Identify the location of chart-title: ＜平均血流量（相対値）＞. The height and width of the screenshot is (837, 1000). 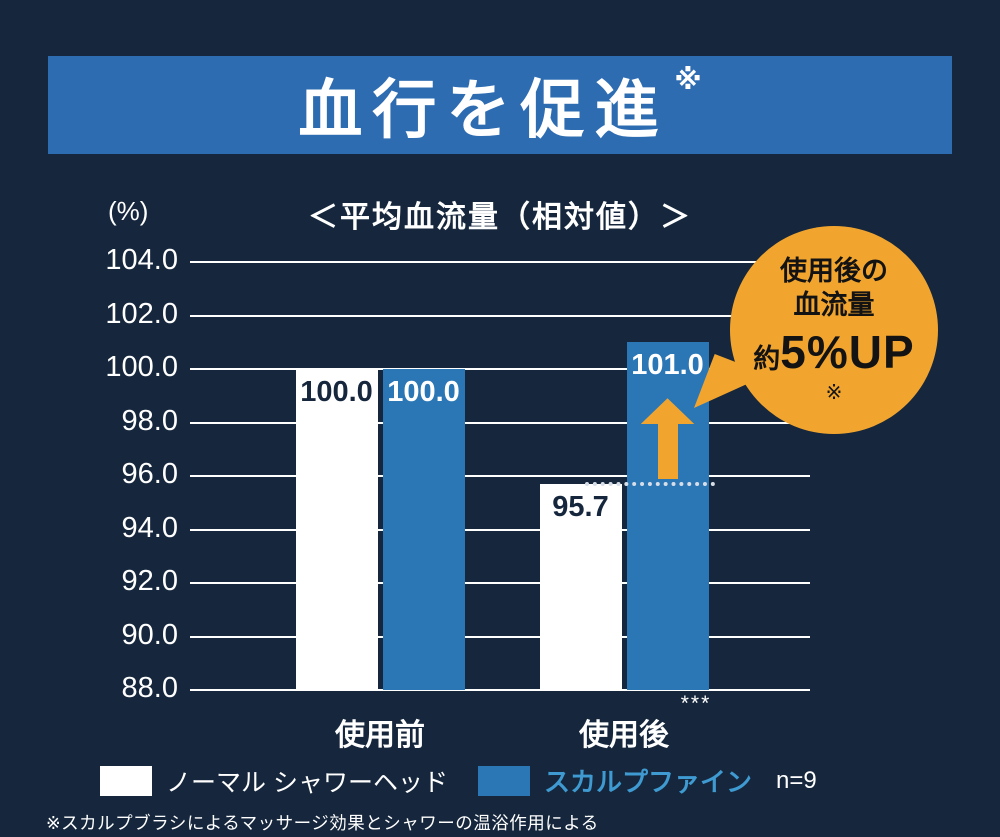
(500, 217).